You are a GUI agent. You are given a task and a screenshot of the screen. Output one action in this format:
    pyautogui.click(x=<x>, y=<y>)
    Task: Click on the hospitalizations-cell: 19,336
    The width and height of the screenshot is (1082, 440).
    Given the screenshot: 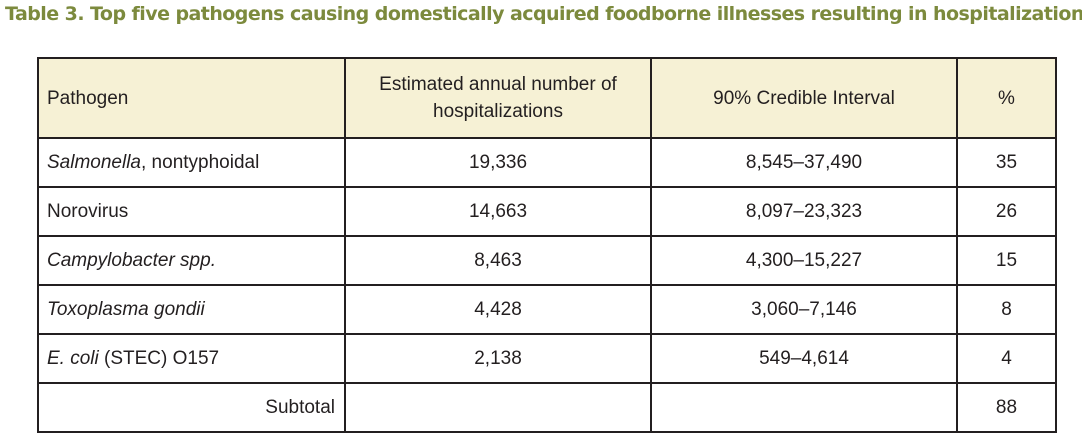 What is the action you would take?
    pyautogui.click(x=498, y=162)
    